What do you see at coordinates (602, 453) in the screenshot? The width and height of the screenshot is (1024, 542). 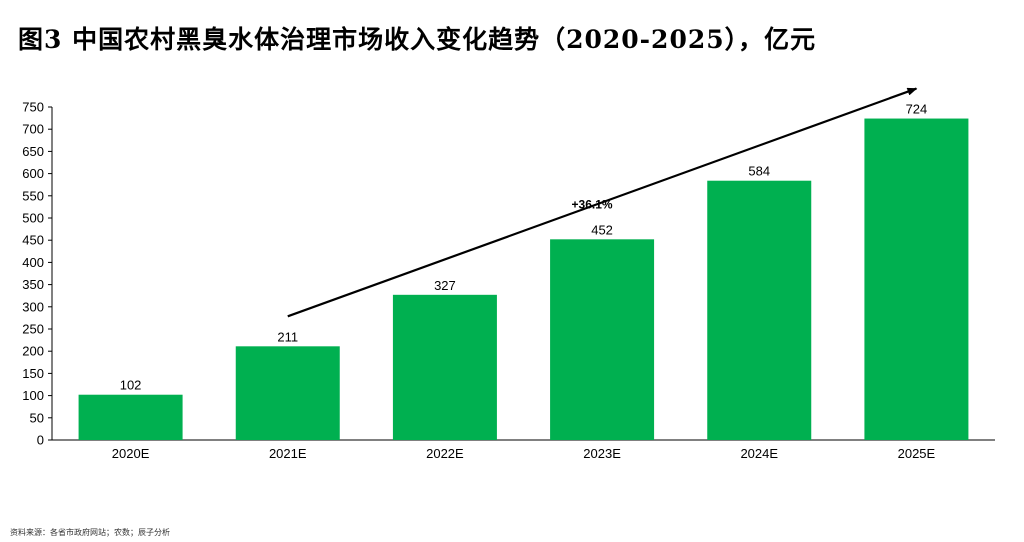 I see `x-tick-label: 2023E` at bounding box center [602, 453].